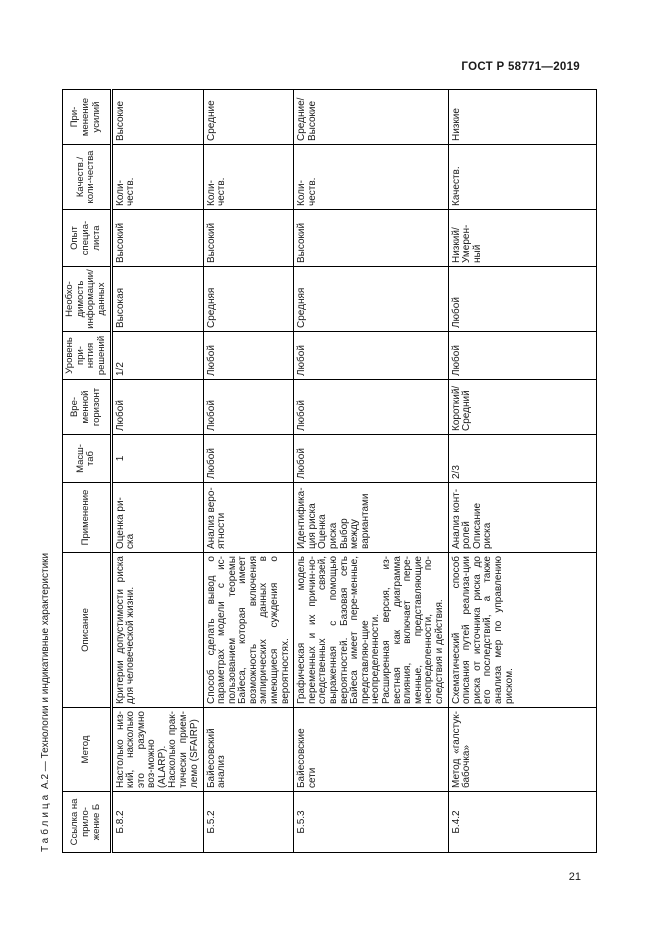 Image resolution: width=661 pixels, height=935 pixels. I want to click on cell-ref: Б.4.2, so click(522, 822).